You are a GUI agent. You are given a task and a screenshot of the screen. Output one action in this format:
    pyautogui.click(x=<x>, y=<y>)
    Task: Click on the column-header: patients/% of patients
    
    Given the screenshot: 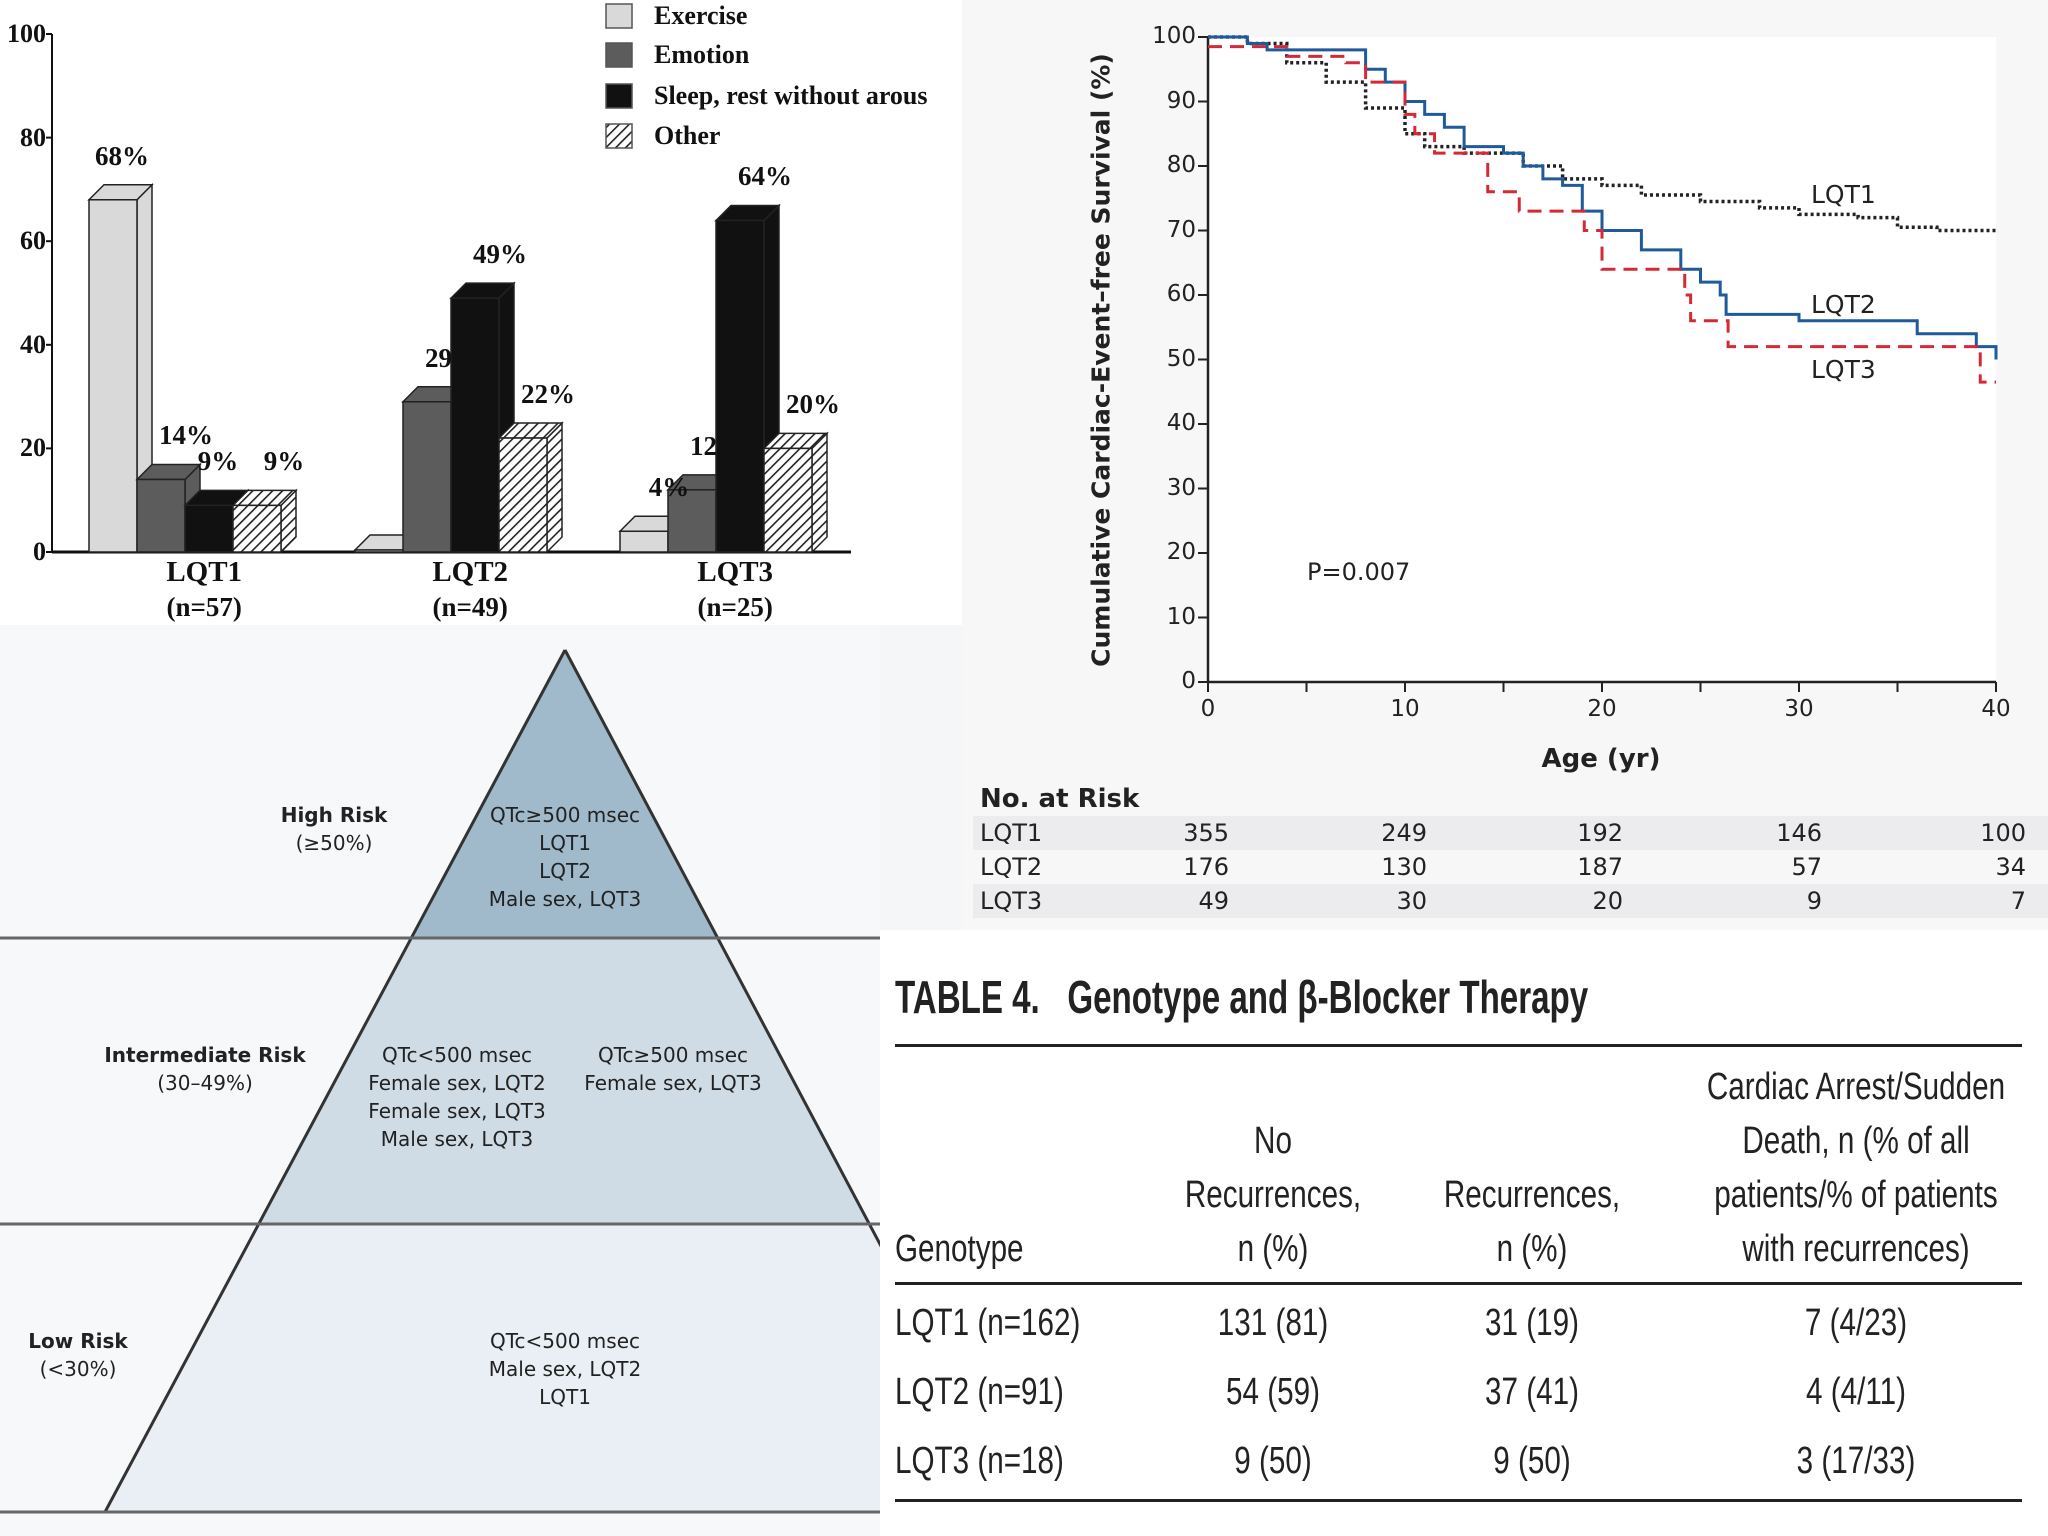 What is the action you would take?
    pyautogui.click(x=1856, y=1195)
    